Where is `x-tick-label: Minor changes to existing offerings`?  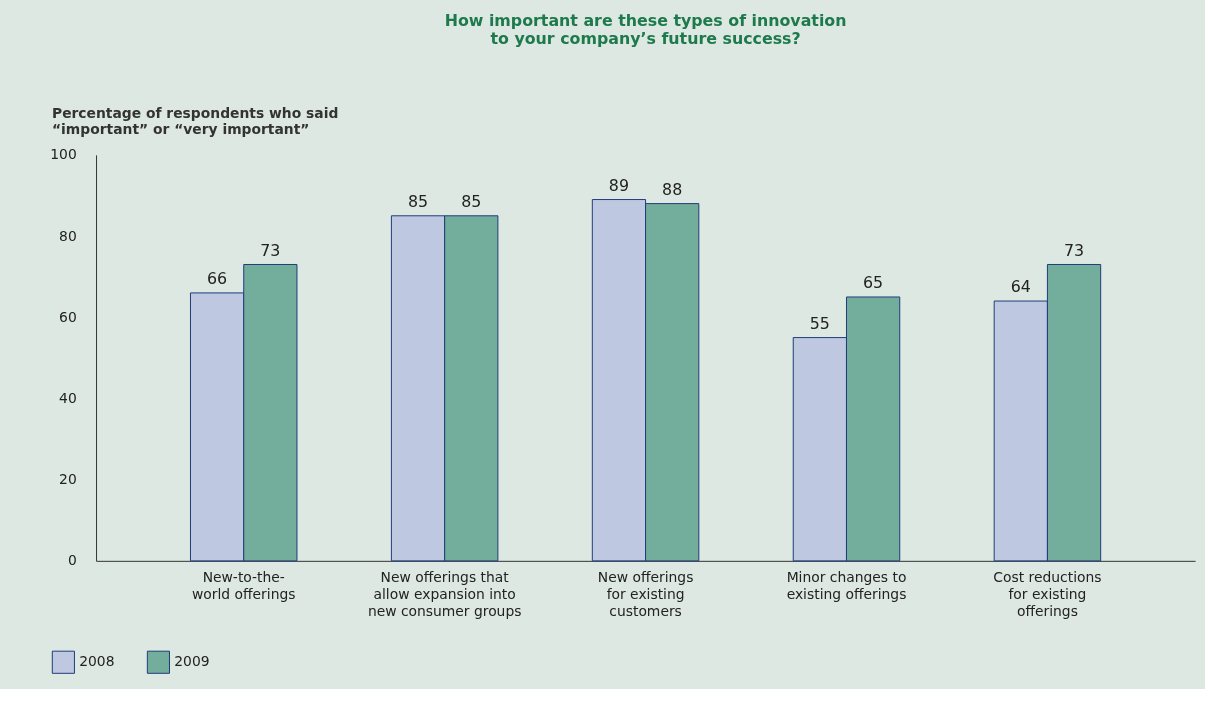 x-tick-label: Minor changes to existing offerings is located at coordinates (846, 585).